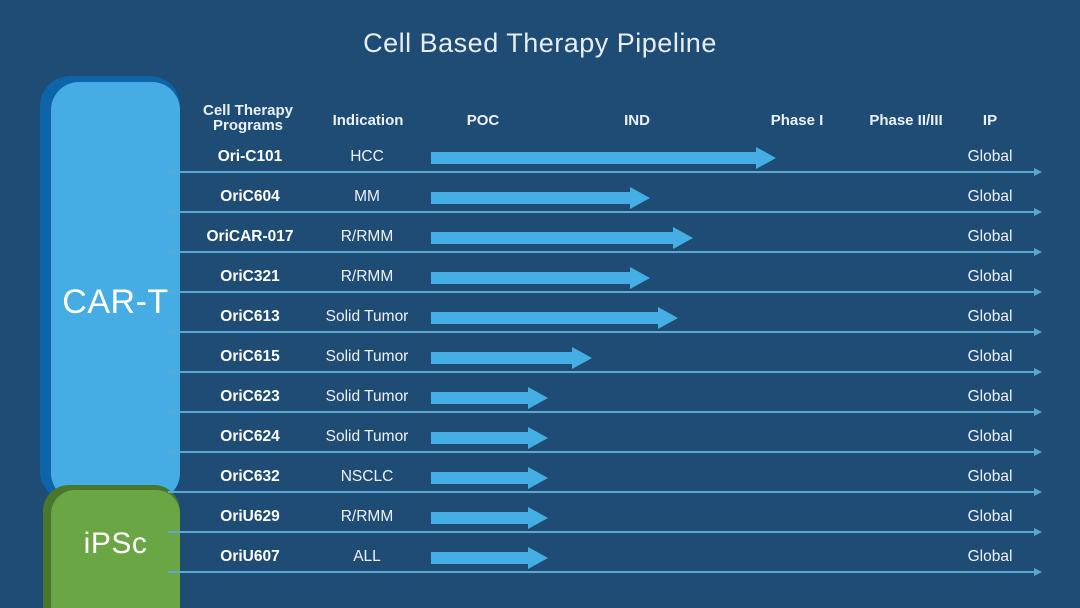 The image size is (1080, 608). I want to click on pipeline-row: OriC321 R/RMM Global, so click(540, 278).